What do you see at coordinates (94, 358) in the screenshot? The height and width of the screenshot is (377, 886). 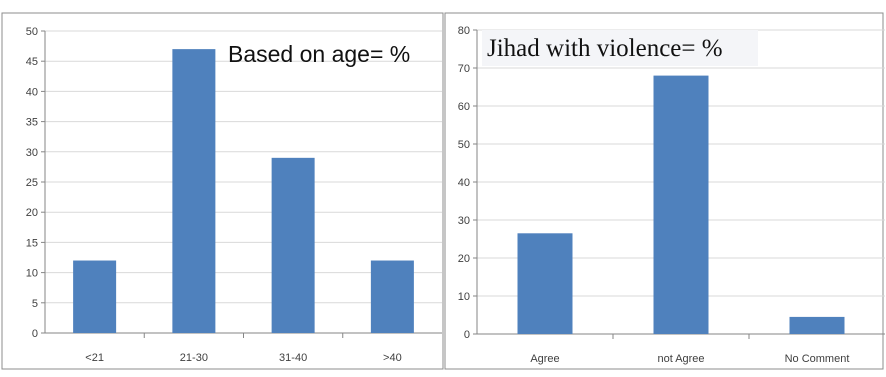 I see `x-tick-label: <21` at bounding box center [94, 358].